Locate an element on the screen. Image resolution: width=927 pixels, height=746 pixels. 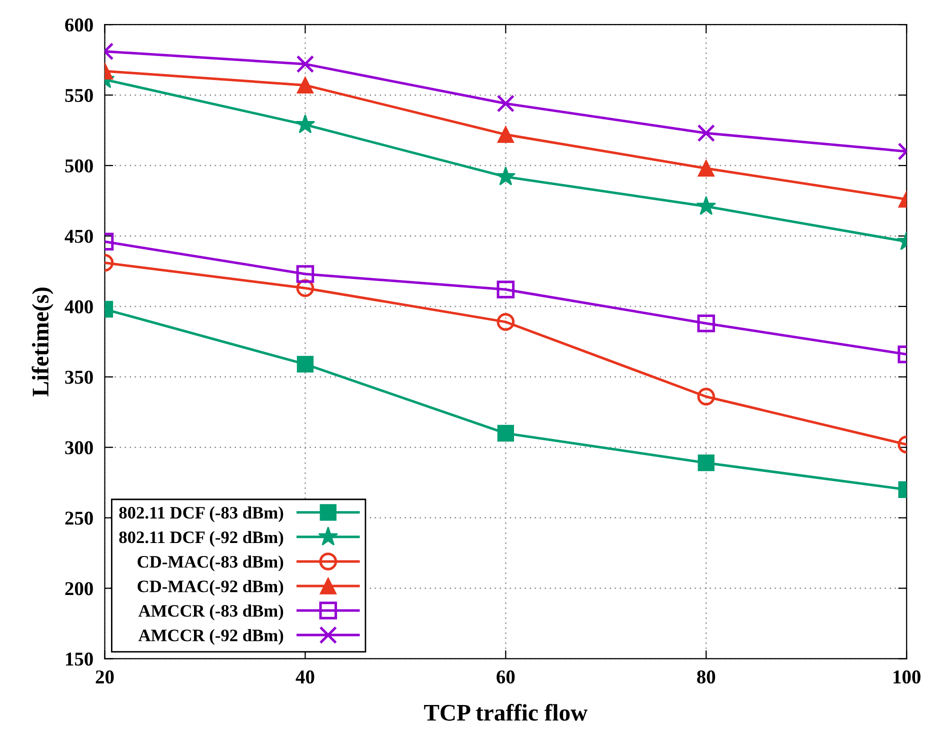
legend-label: 802.11 DCF (-83 dBm) is located at coordinates (201, 514).